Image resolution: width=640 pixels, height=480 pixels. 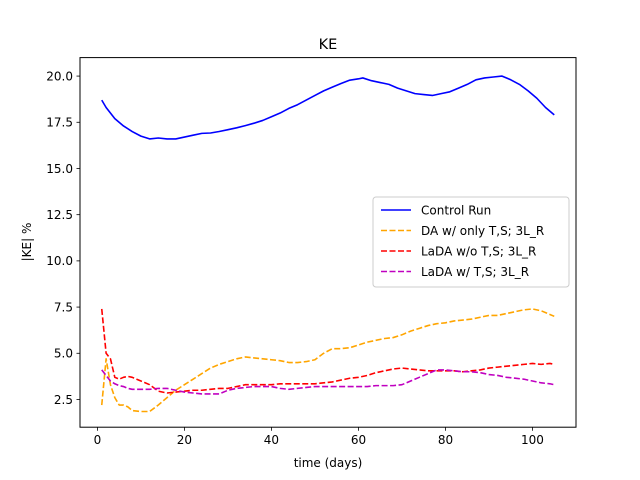 What do you see at coordinates (271, 440) in the screenshot?
I see `x-tick-label: 40` at bounding box center [271, 440].